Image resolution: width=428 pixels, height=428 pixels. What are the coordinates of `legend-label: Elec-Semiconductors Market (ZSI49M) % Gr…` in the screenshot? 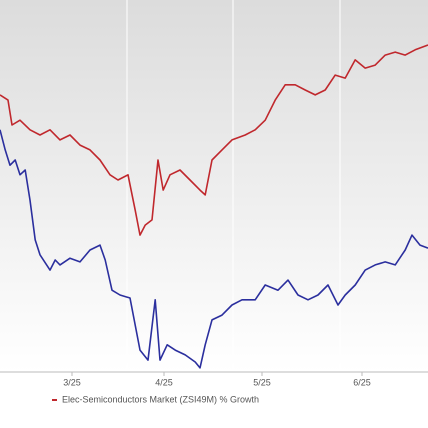 It's located at (160, 399).